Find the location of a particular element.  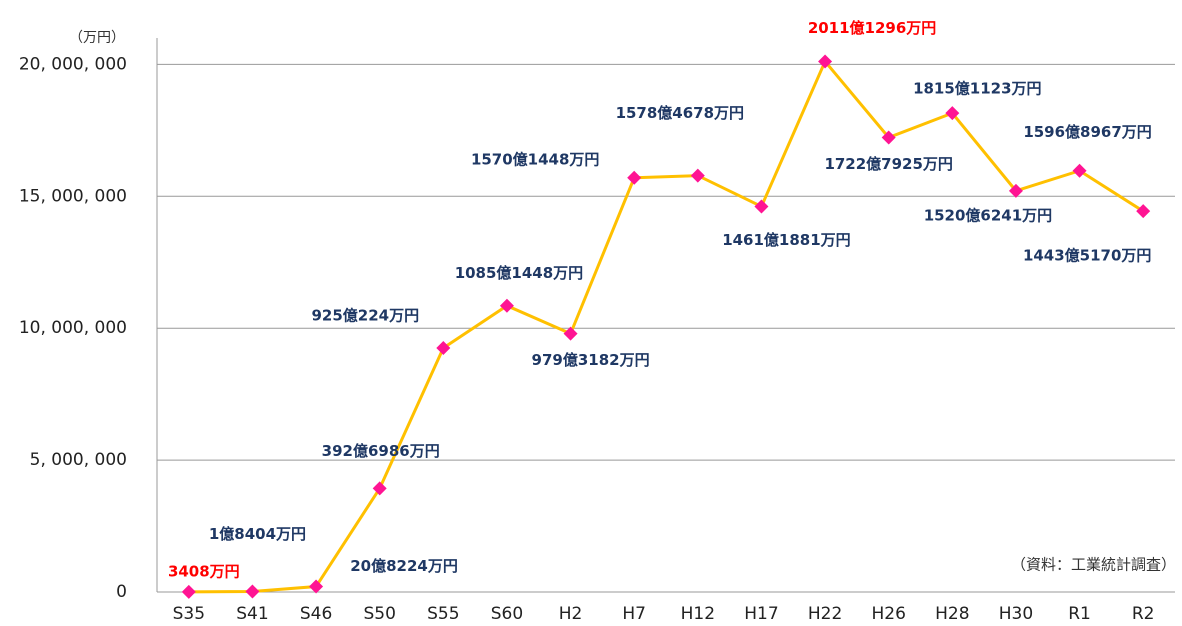

x-tick-label: R2 is located at coordinates (1143, 614).